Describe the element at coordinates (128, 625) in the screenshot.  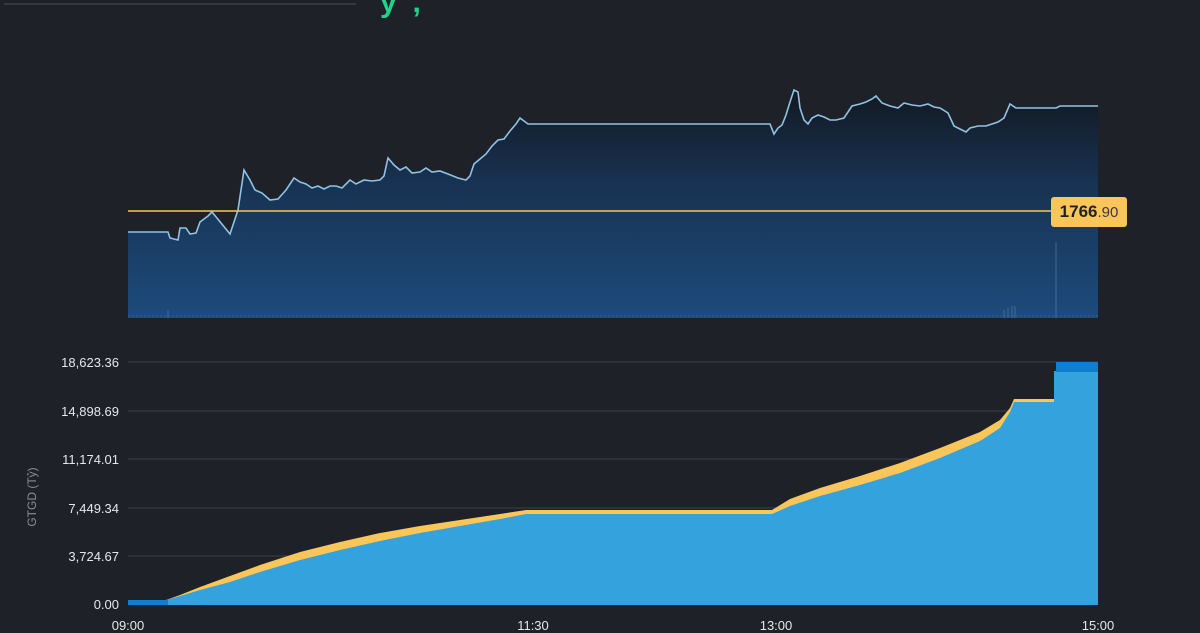
I see `x-tick-label: 09:00` at that location.